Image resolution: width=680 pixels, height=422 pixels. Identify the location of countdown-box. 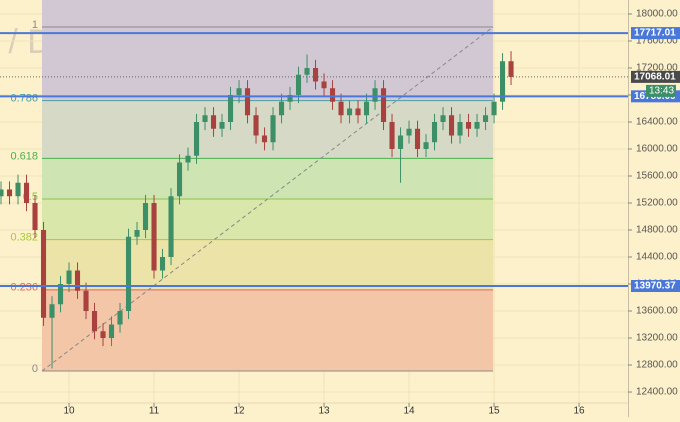
(661, 90).